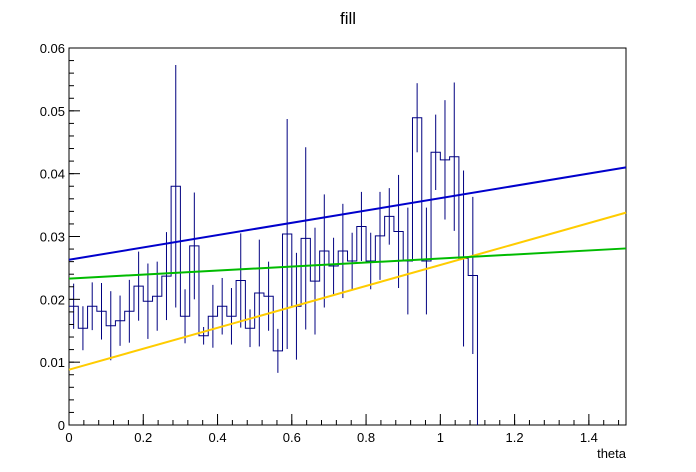 The height and width of the screenshot is (472, 696). Describe the element at coordinates (612, 453) in the screenshot. I see `x-axis-label: theta` at that location.